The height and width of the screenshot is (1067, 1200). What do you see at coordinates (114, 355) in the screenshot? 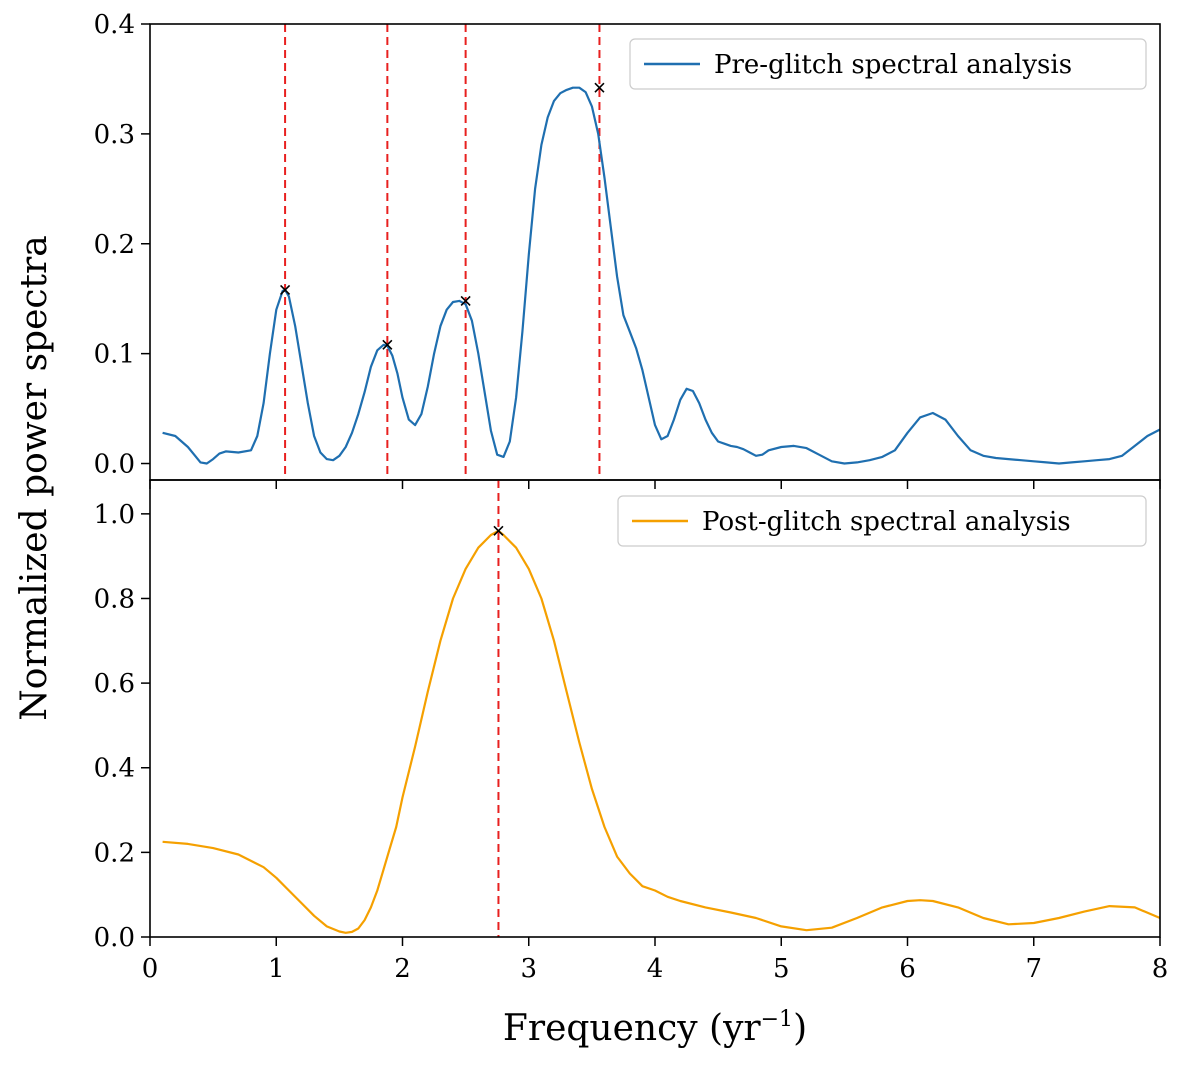
I see `top-ytick-label-1: 0.1` at bounding box center [114, 355].